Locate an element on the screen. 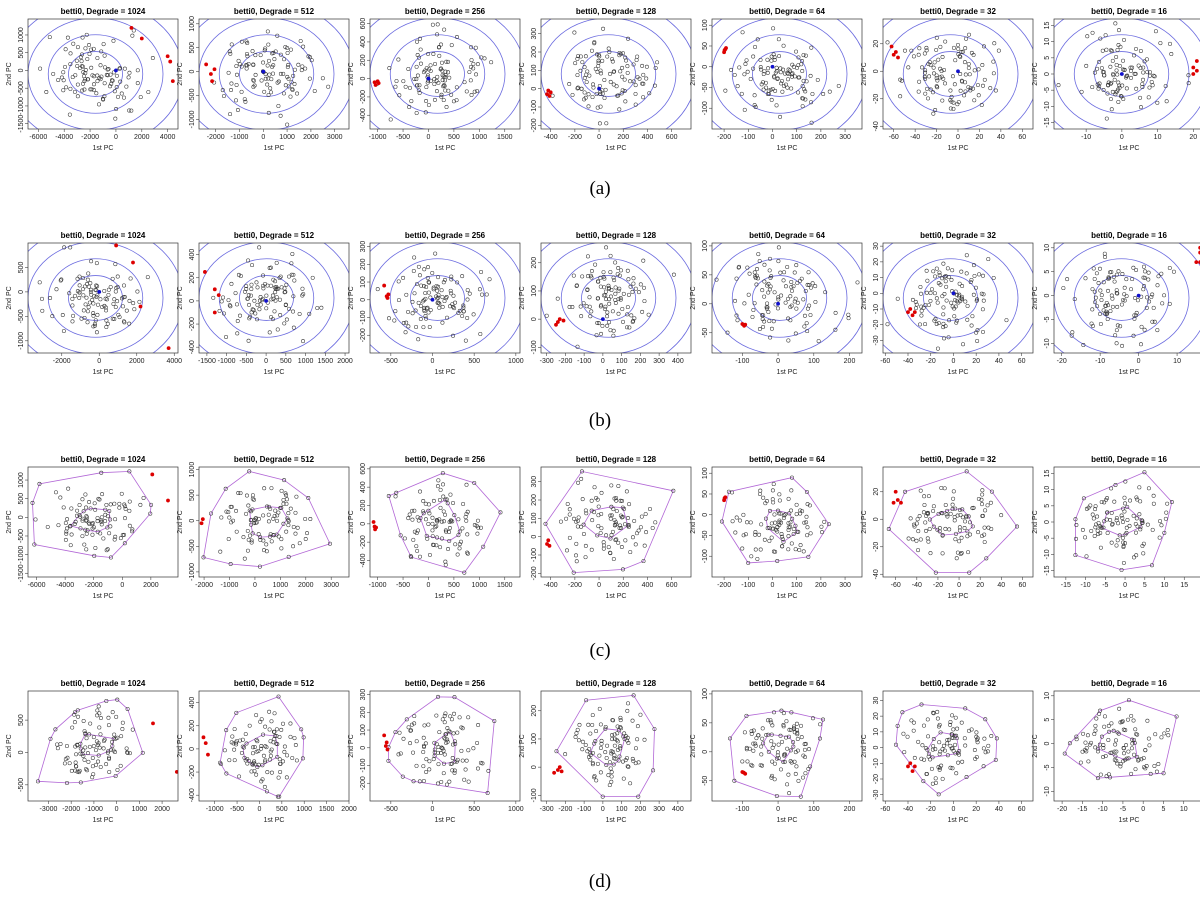 This screenshot has height=899, width=1200. y-tick-label: -5 is located at coordinates (1047, 90).